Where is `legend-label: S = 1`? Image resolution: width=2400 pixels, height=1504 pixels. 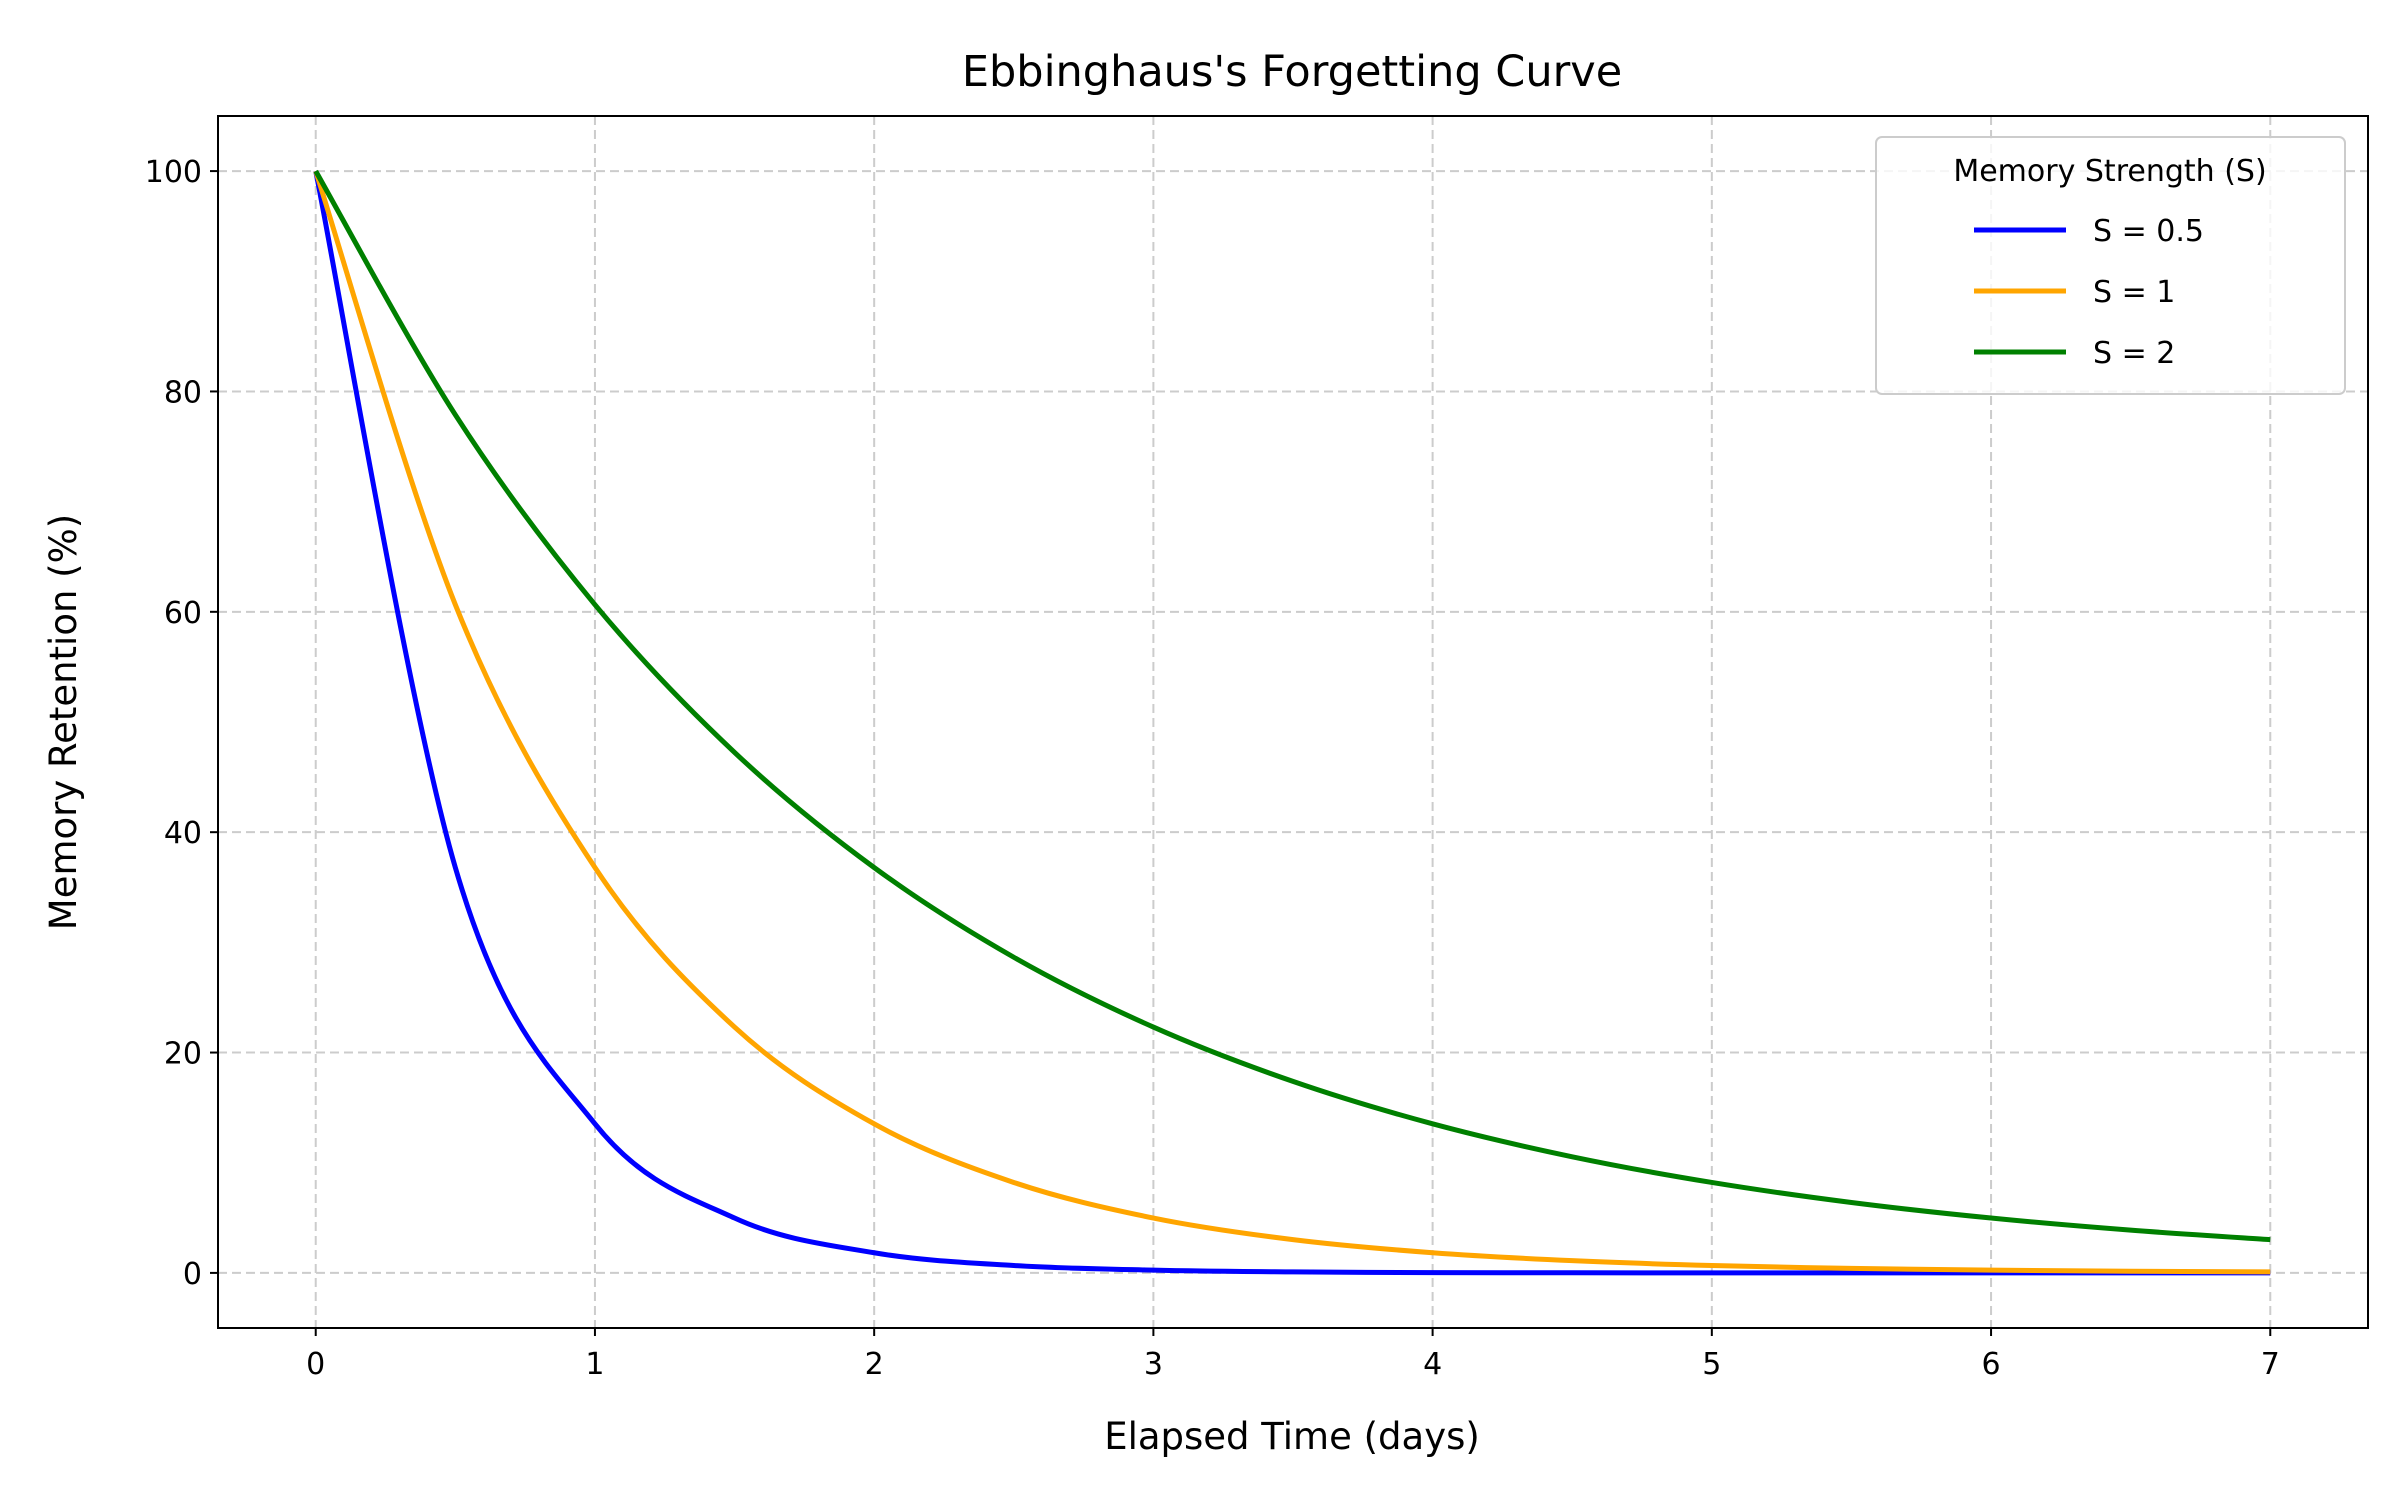
legend-label: S = 1 is located at coordinates (2134, 292).